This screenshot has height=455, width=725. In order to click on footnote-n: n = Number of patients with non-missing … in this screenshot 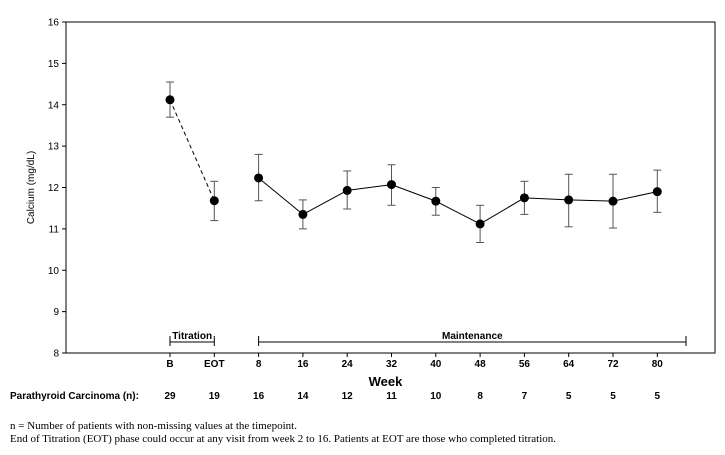, I will do `click(153, 426)`.